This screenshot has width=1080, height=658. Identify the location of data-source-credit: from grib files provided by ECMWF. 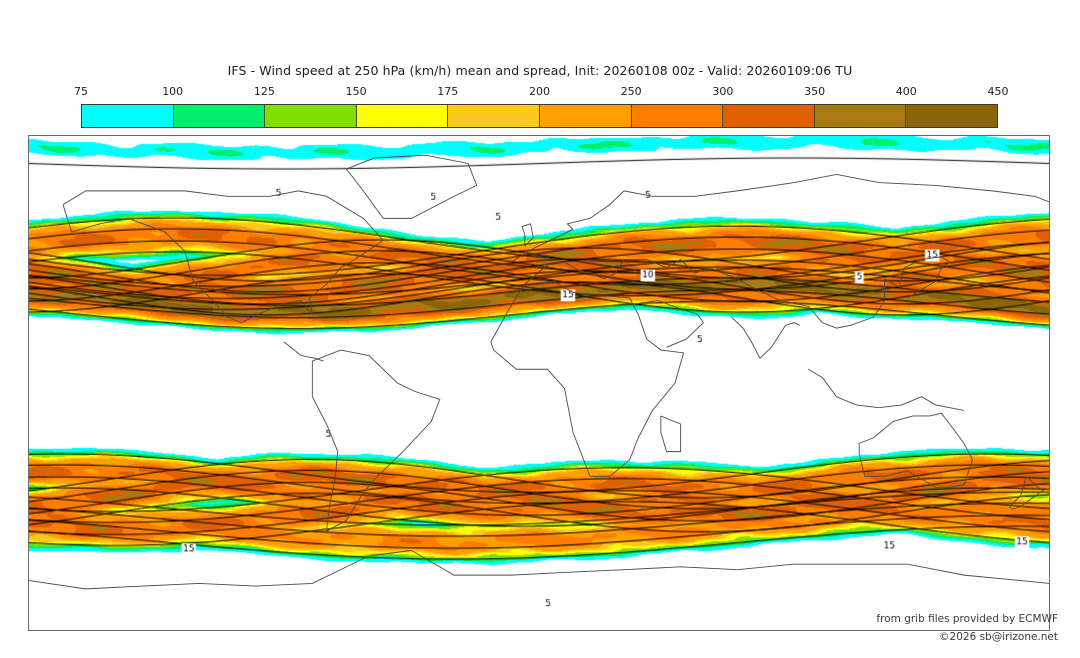
(967, 619).